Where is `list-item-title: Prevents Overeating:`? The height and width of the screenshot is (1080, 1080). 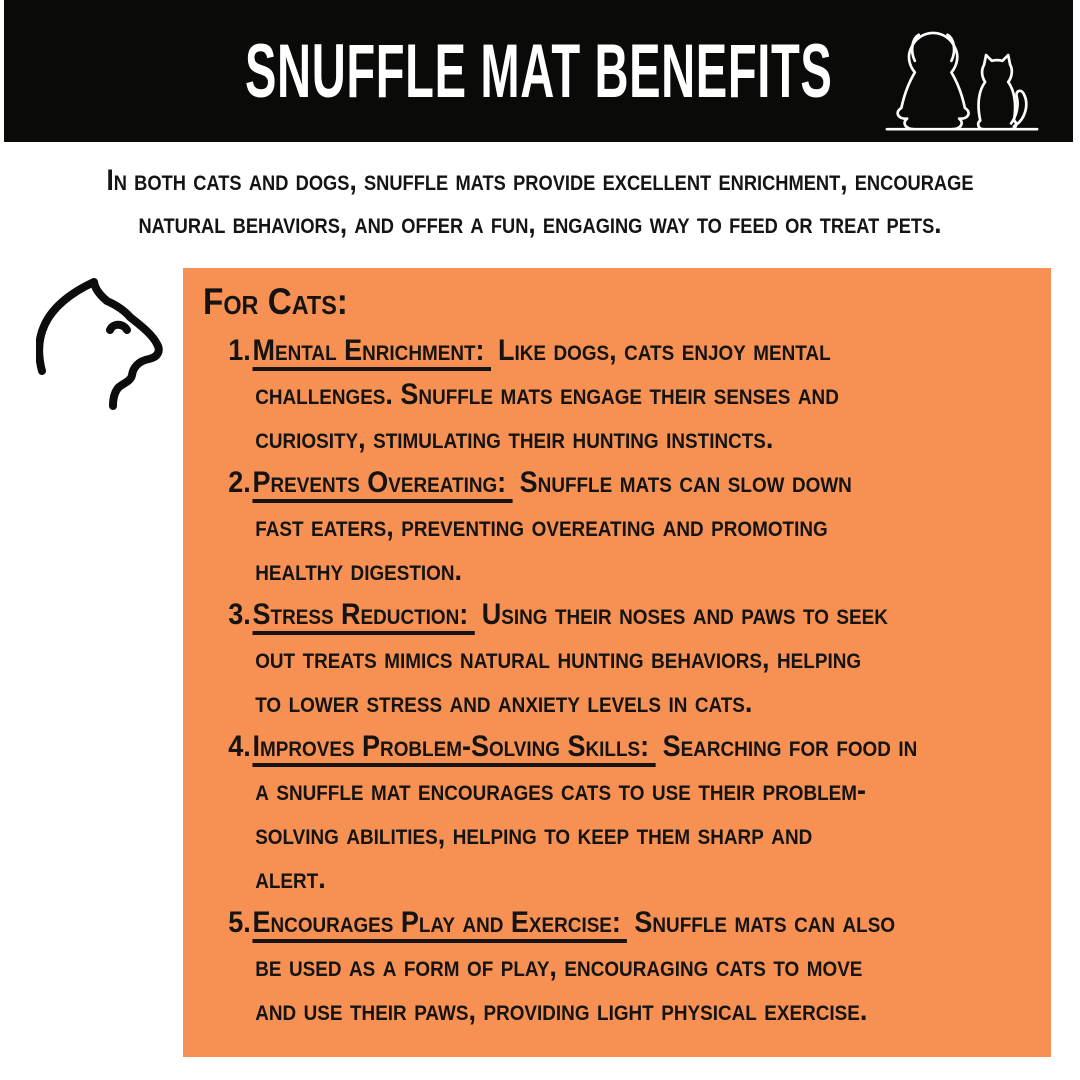 list-item-title: Prevents Overeating: is located at coordinates (382, 484).